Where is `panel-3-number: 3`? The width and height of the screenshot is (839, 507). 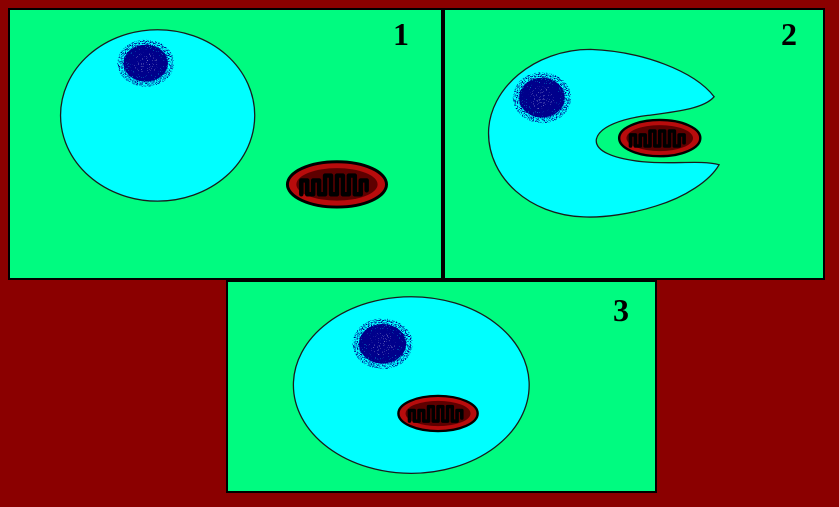 panel-3-number: 3 is located at coordinates (621, 310).